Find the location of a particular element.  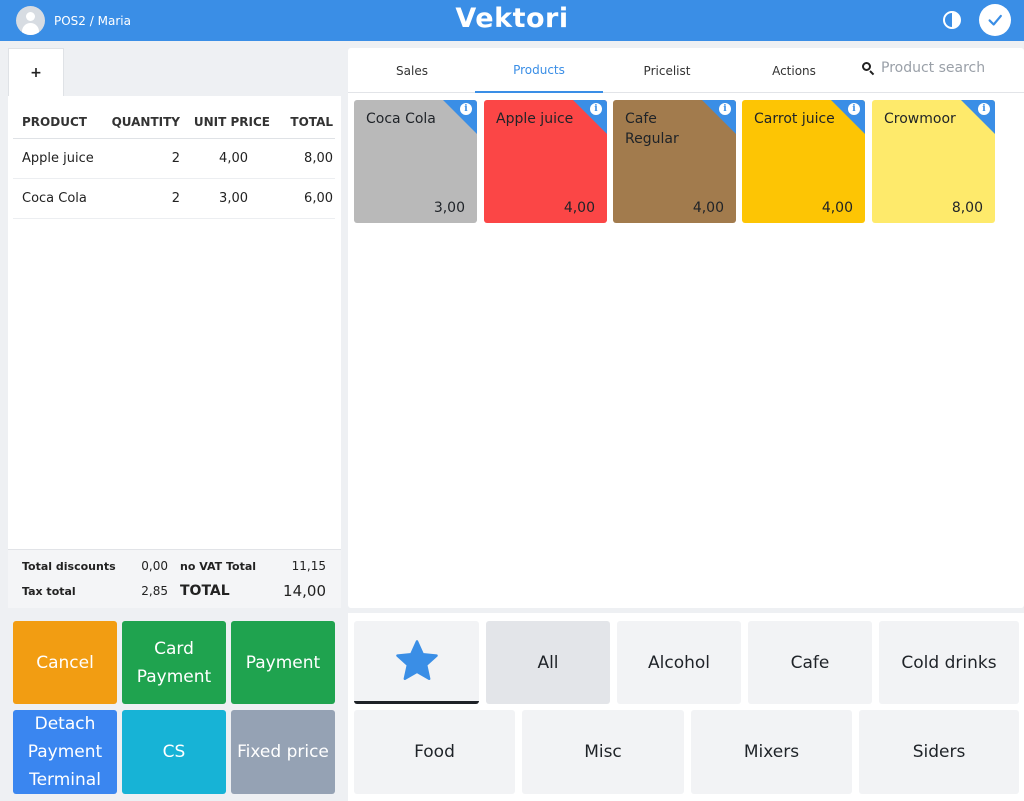

category-siders: Siders is located at coordinates (939, 752).